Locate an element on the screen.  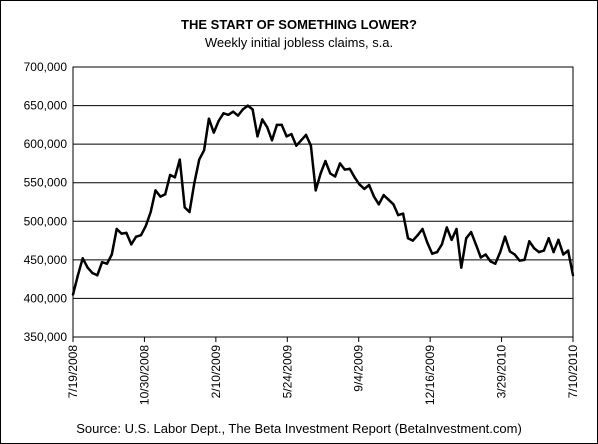
y-tick-label: 550,000 is located at coordinates (46, 183).